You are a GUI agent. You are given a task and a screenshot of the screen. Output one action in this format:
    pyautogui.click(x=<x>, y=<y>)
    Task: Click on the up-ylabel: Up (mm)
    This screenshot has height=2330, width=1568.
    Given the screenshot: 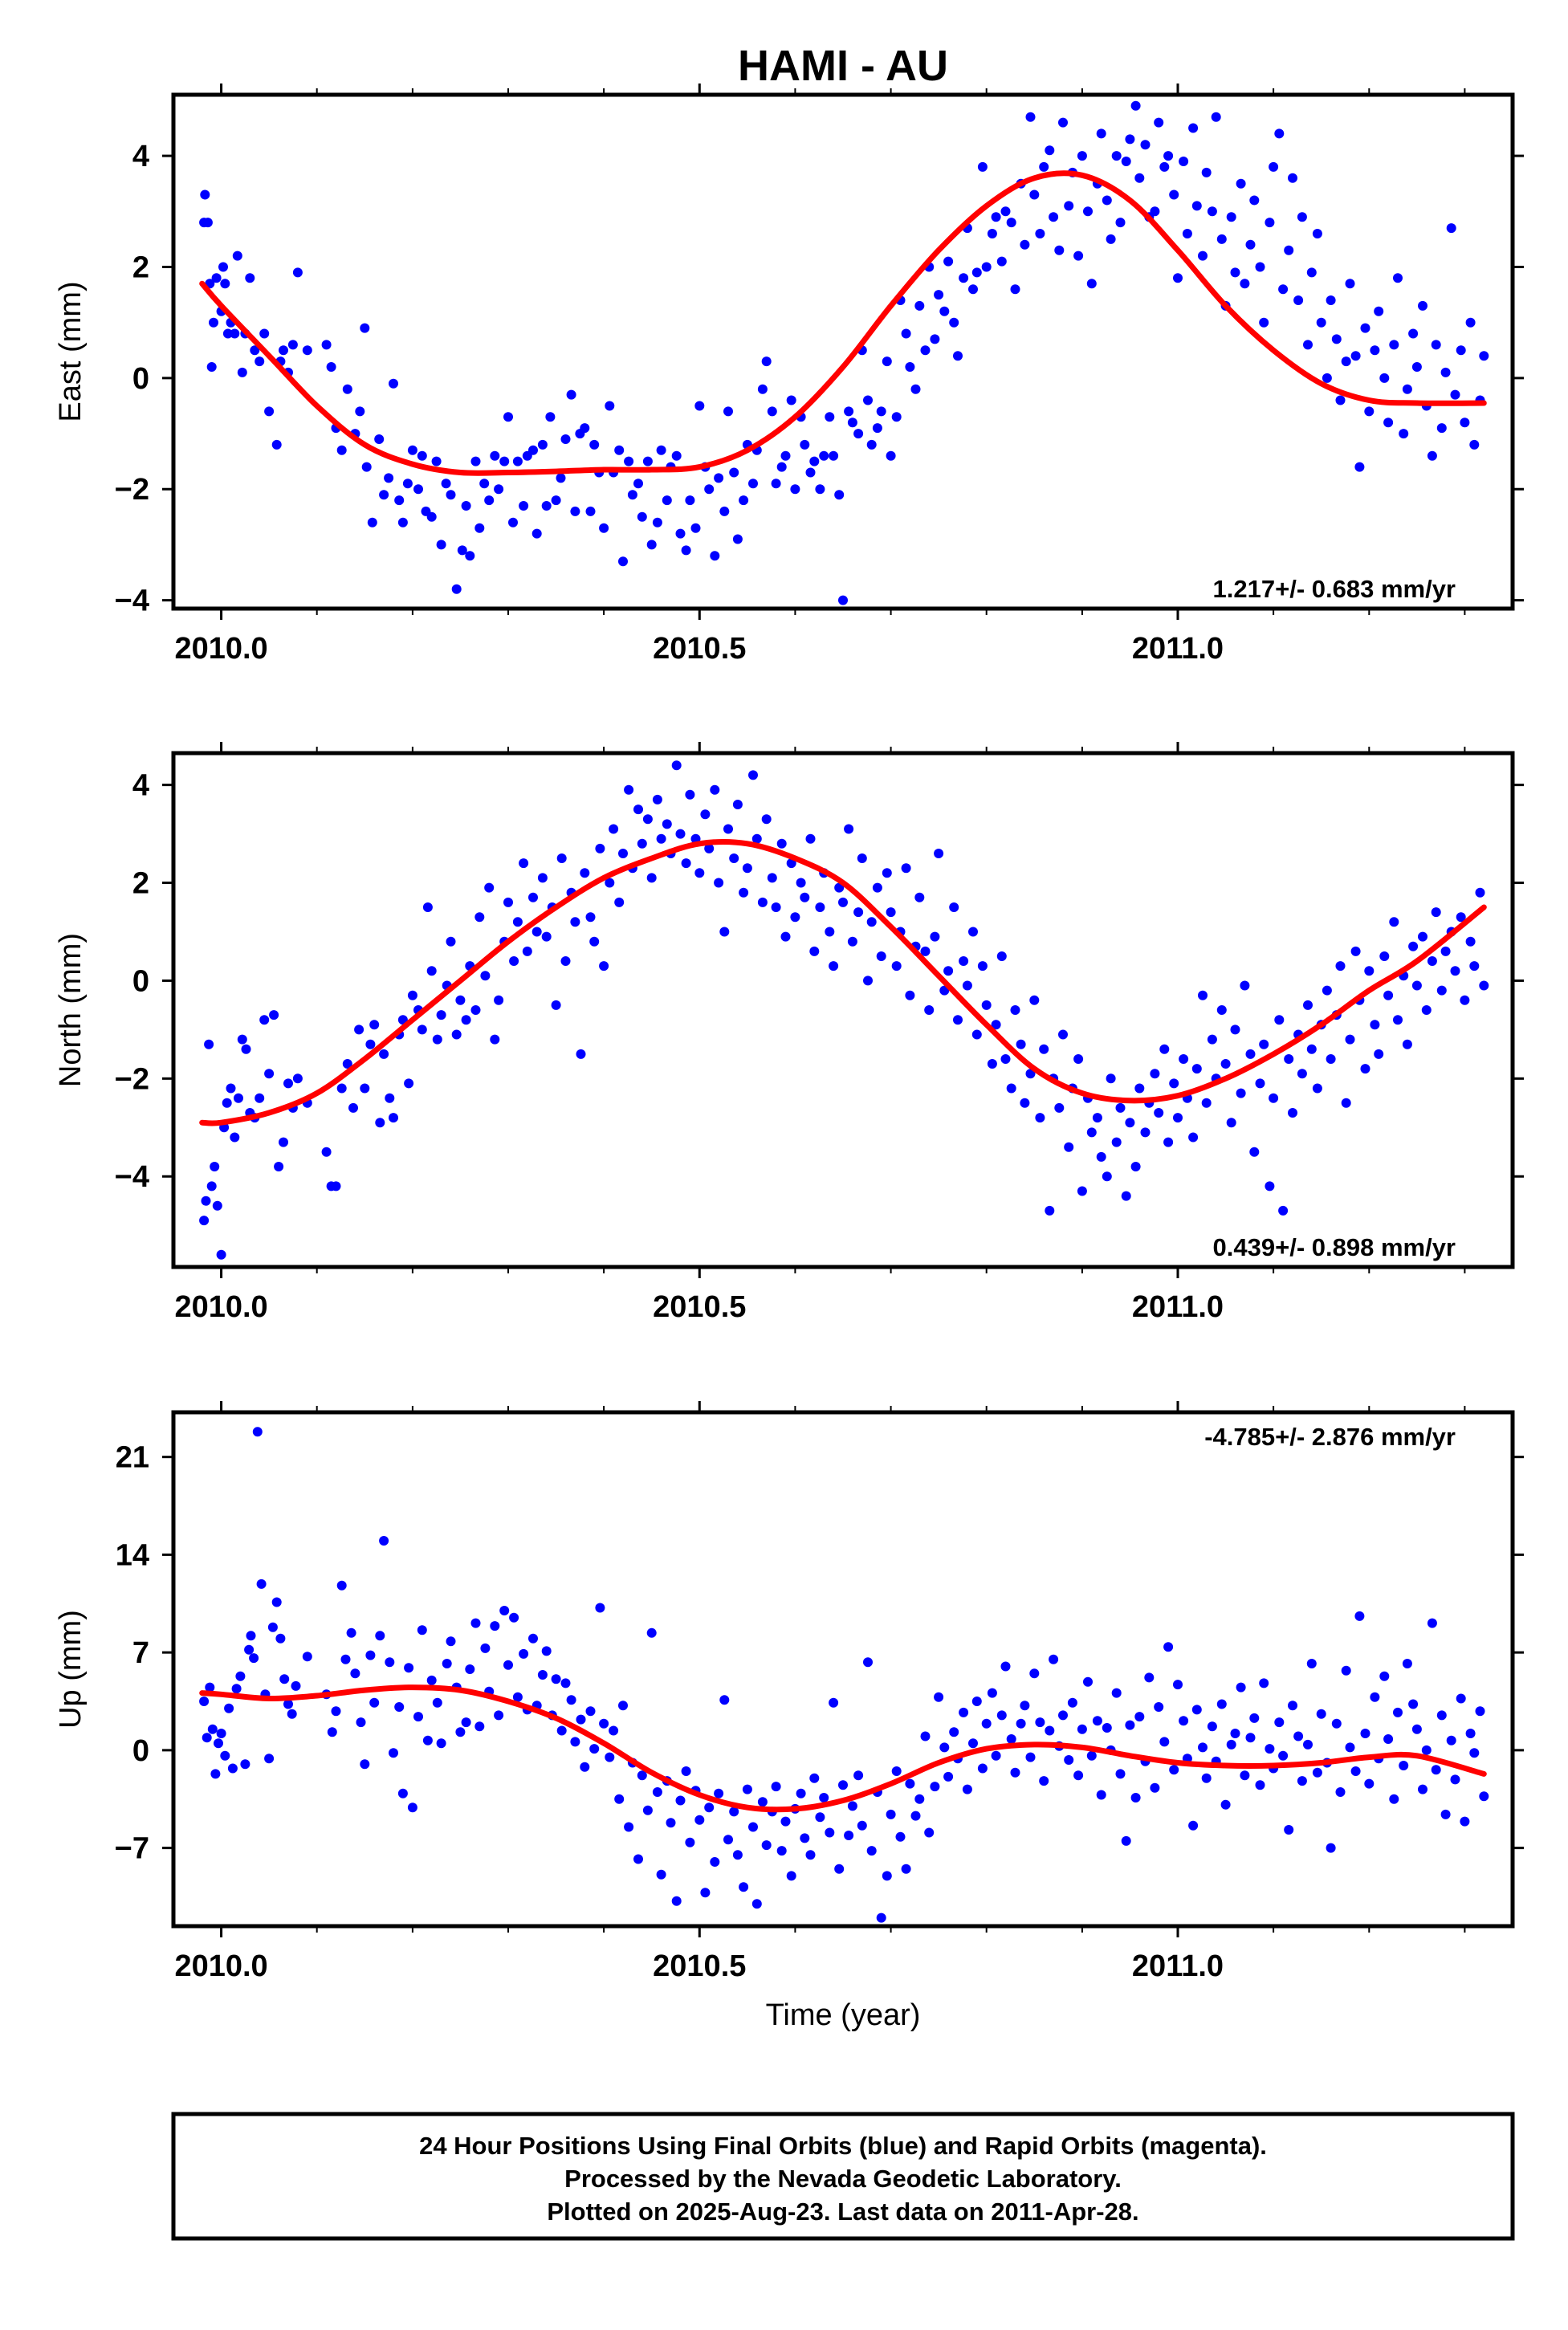 What is the action you would take?
    pyautogui.click(x=71, y=1669)
    